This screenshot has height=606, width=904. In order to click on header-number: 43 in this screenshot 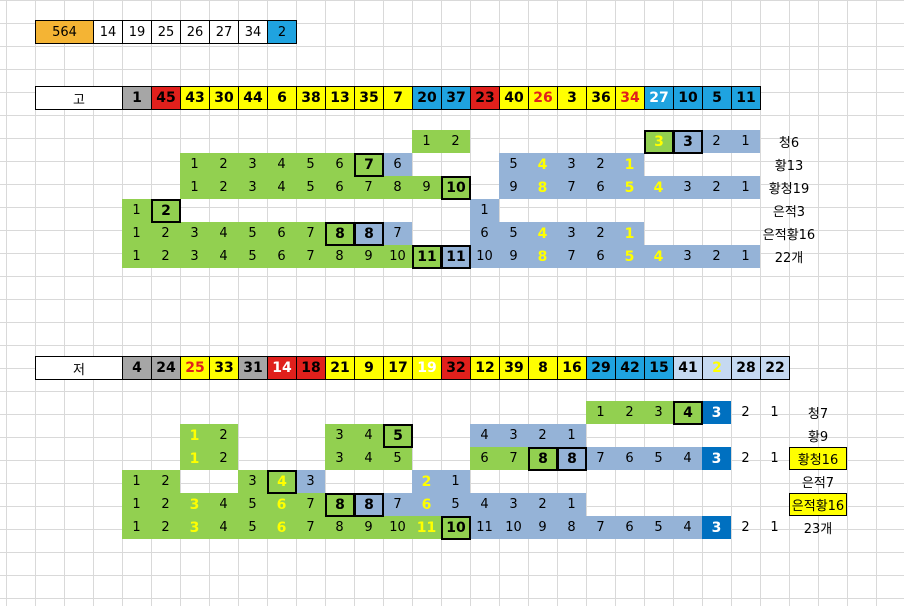, I will do `click(195, 98)`.